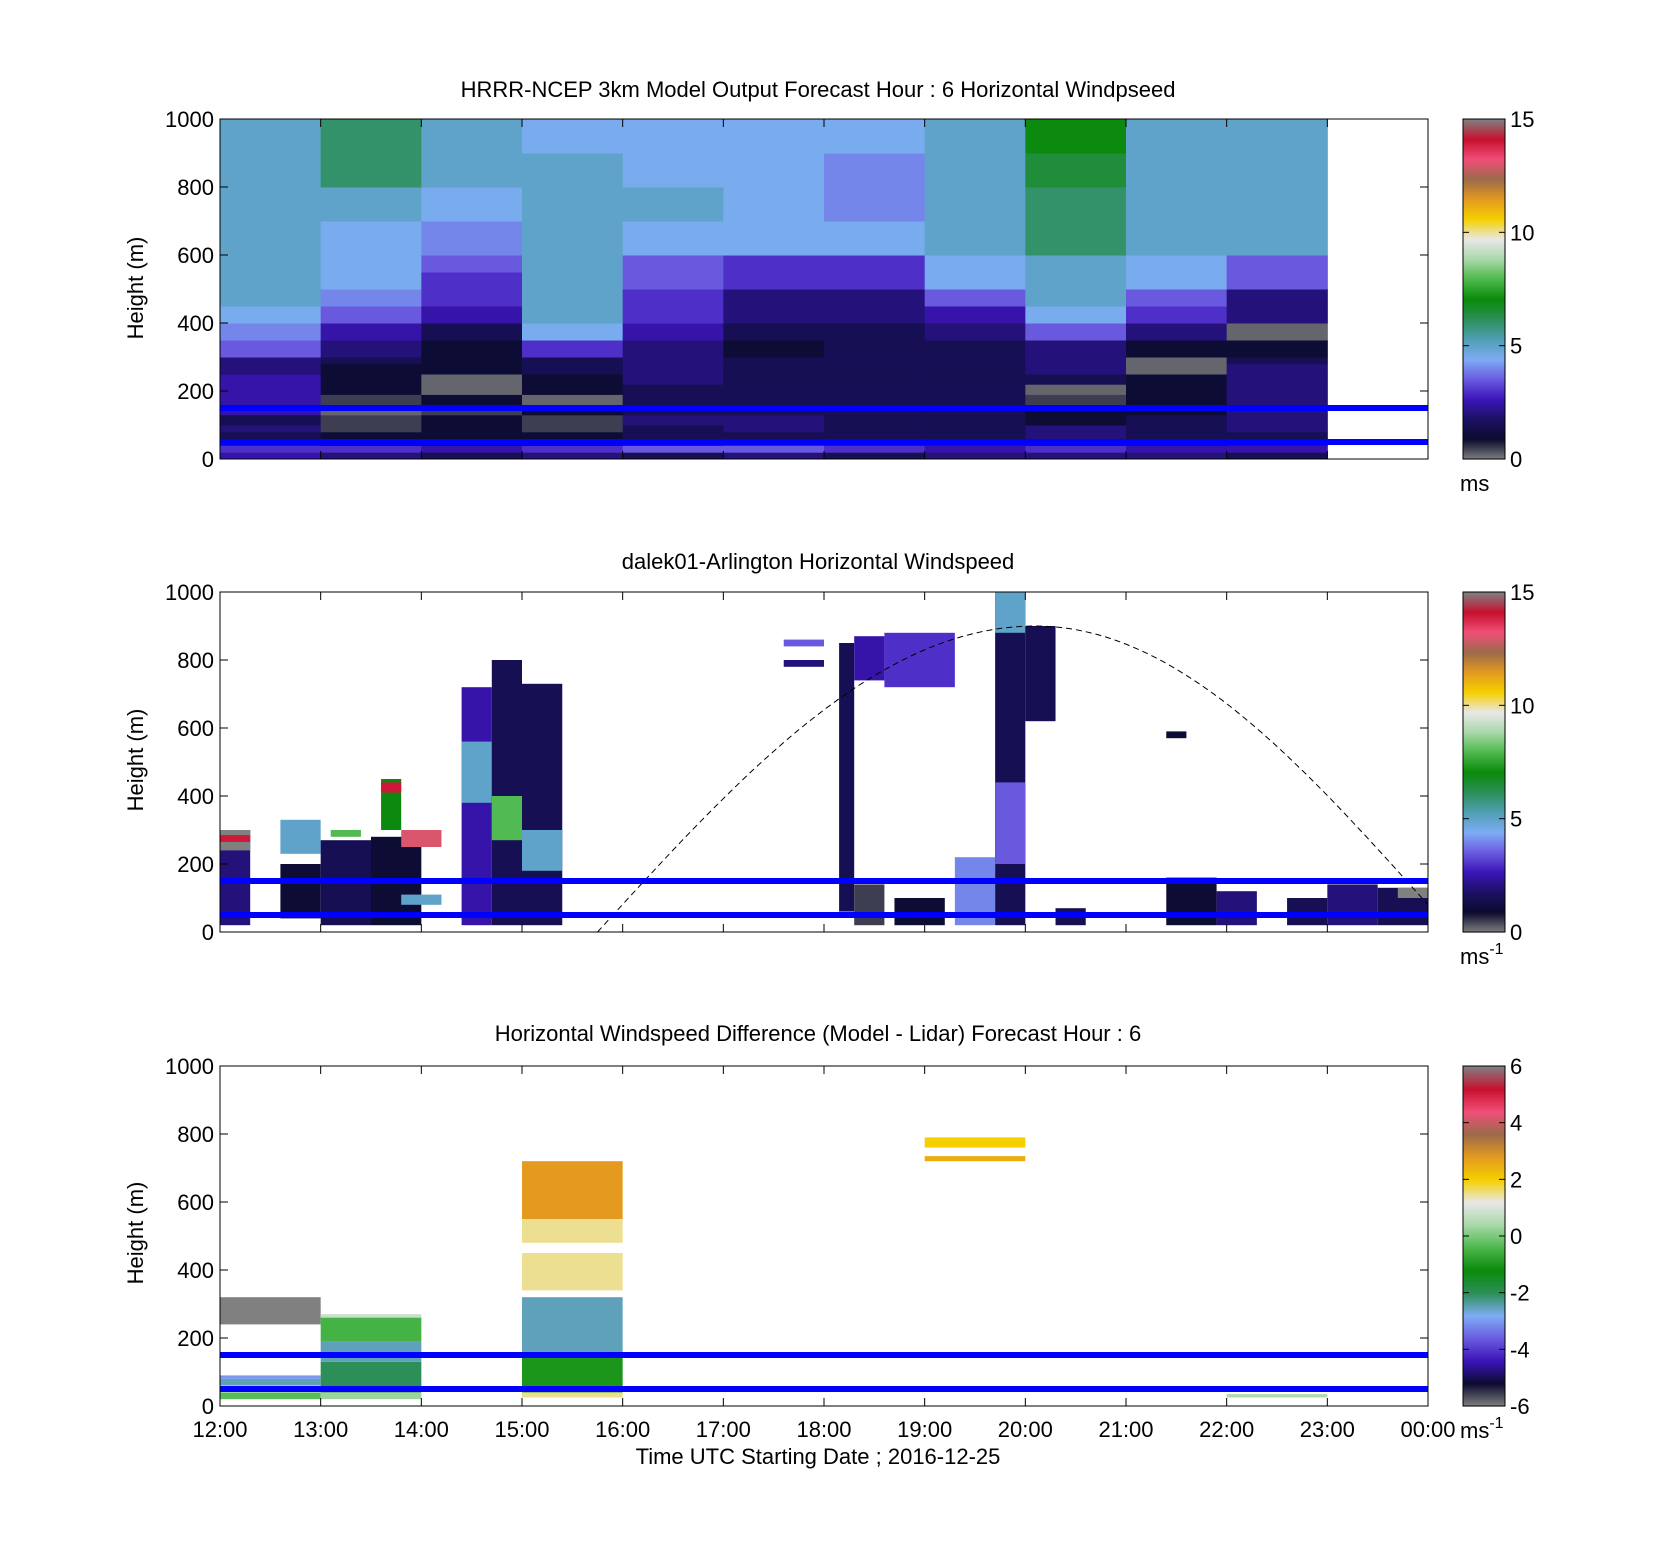  I want to click on x-tick-label: 00:00, so click(1427, 1429).